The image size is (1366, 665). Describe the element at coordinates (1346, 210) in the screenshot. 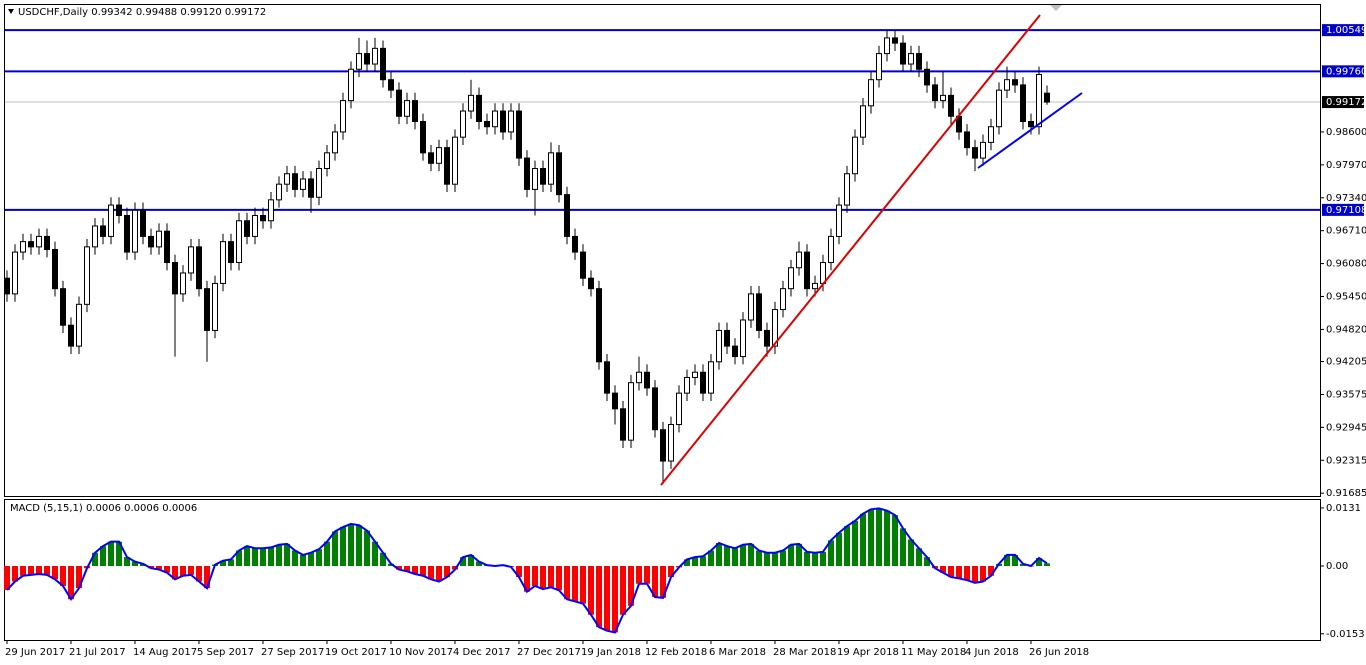

I see `level-label: 0.97108` at that location.